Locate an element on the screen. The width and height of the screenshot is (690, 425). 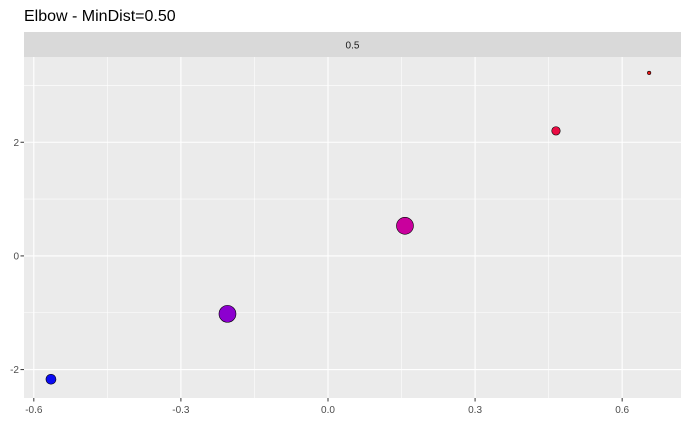
y-axis-tick-labels: -2 0 2 is located at coordinates (14, 257).